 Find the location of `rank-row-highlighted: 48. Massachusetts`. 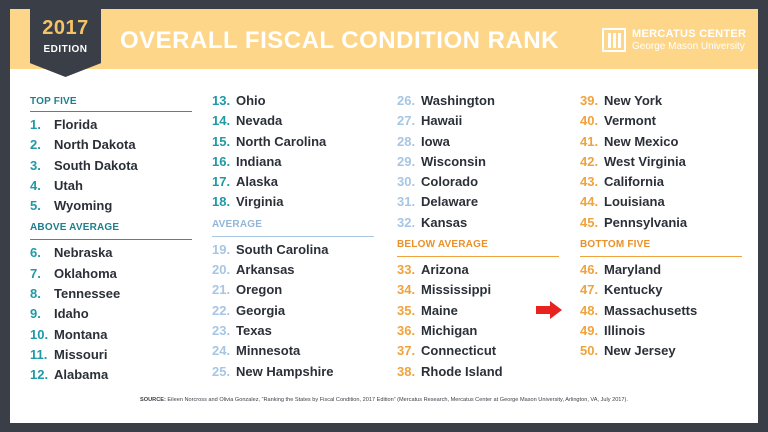

rank-row-highlighted: 48. Massachusetts is located at coordinates (661, 311).